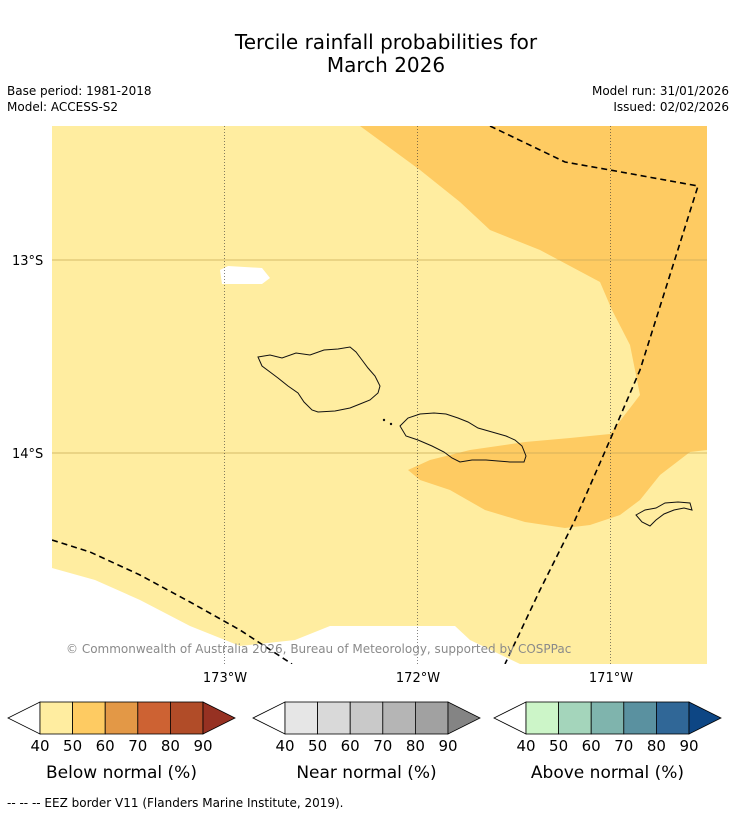  I want to click on base-period: Base period: 1981-2018, so click(79, 91).